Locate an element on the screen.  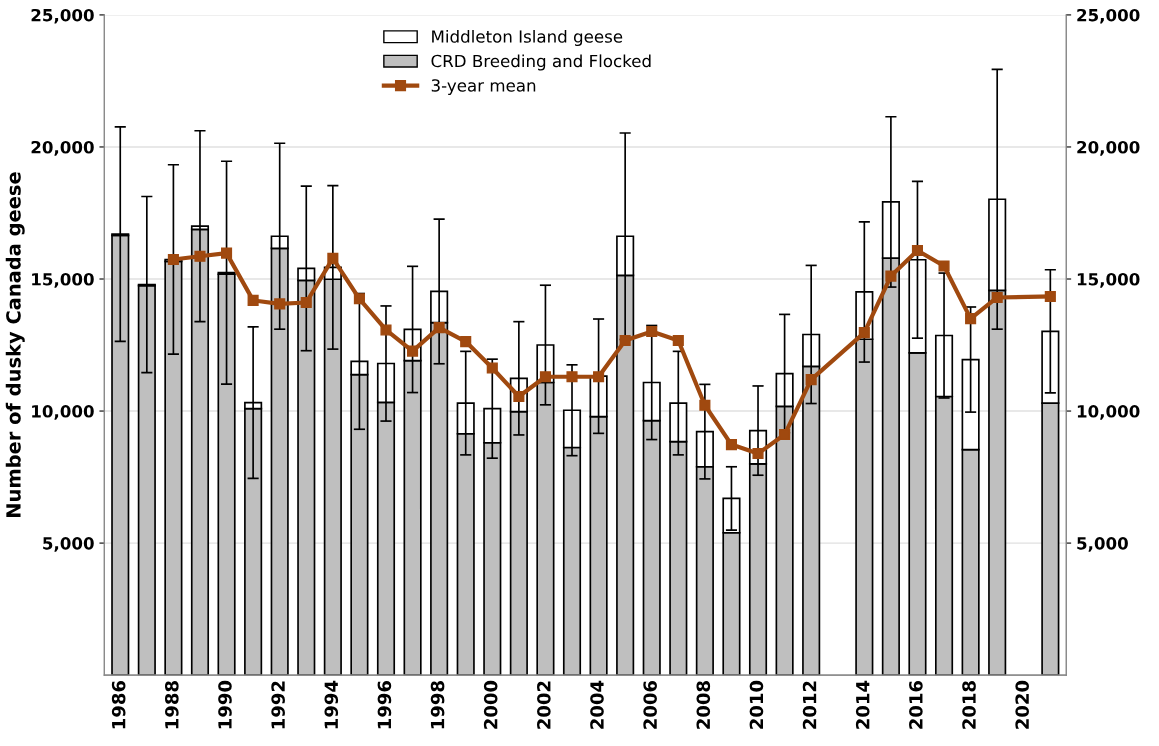
y2-tick-label: 5,000 is located at coordinates (1102, 544).